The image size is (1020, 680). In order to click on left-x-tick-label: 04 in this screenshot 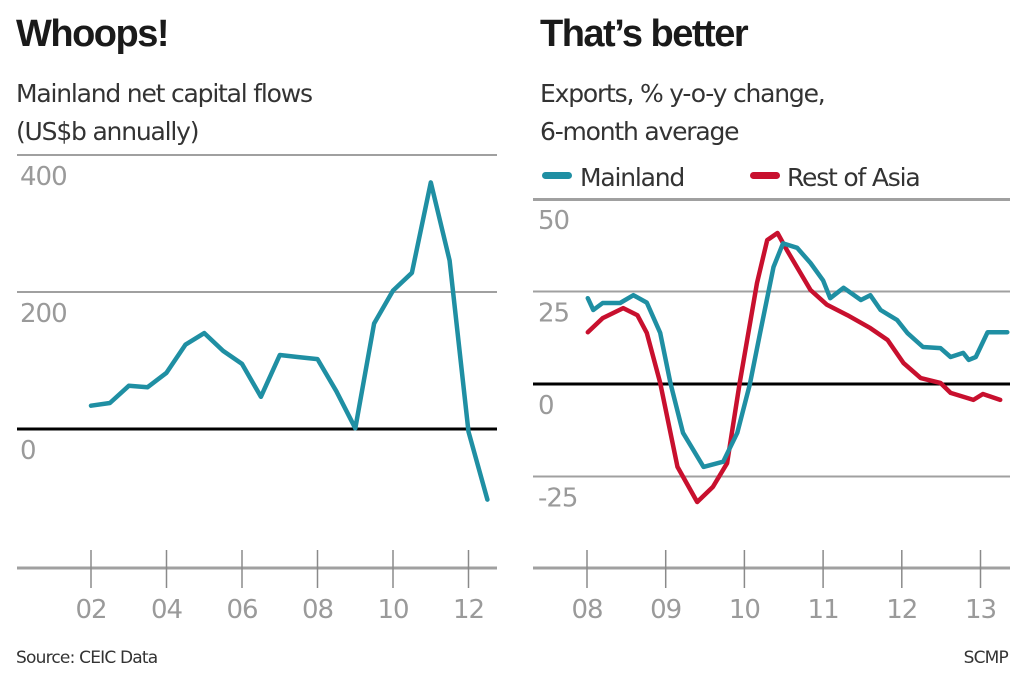, I will do `click(167, 610)`.